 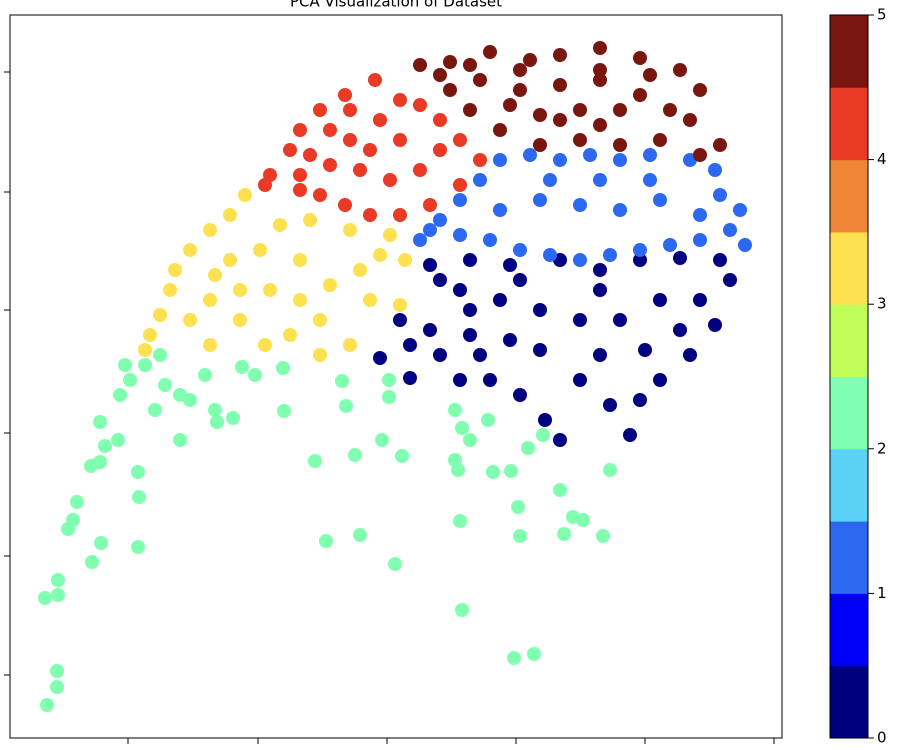 What do you see at coordinates (849, 376) in the screenshot?
I see `colorbar-frame` at bounding box center [849, 376].